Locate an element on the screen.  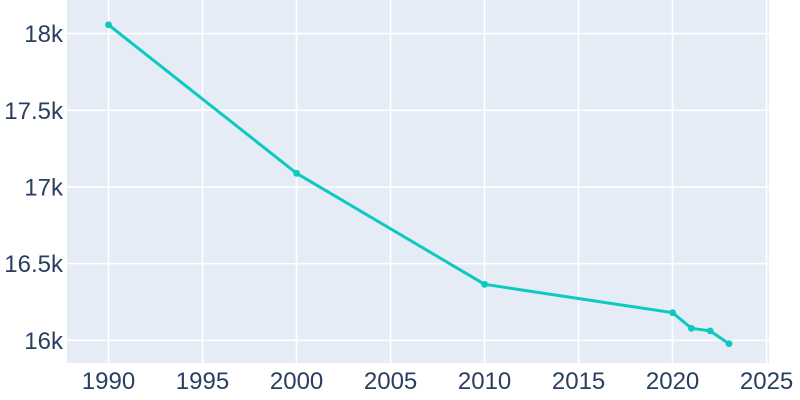
x-tick-label: 2005 is located at coordinates (390, 381).